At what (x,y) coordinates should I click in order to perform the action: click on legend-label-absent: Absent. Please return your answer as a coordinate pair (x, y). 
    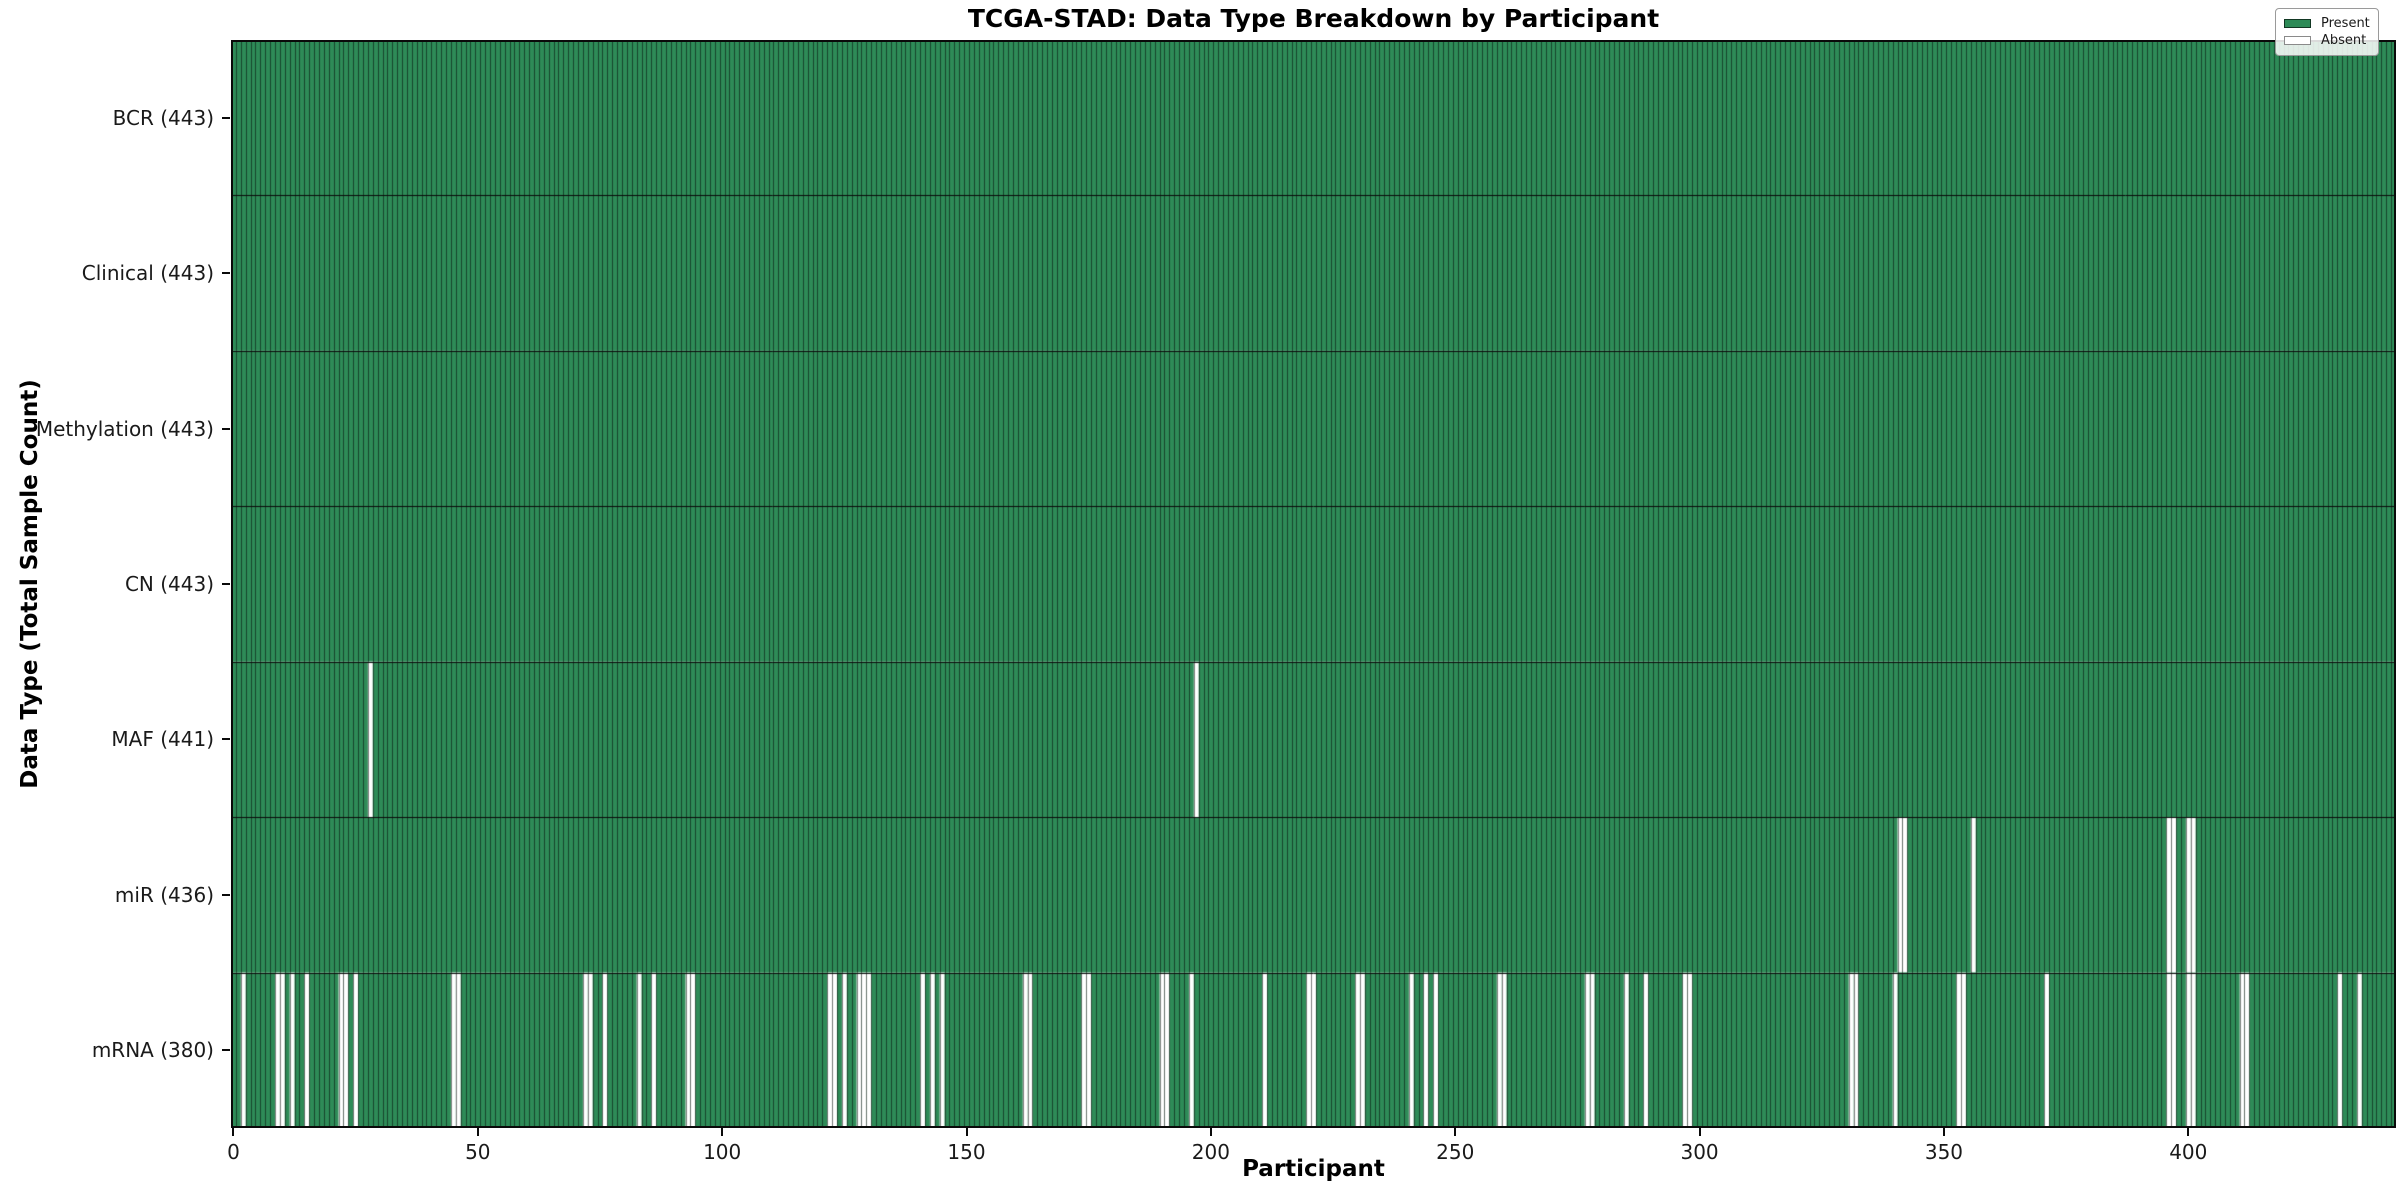
    Looking at the image, I should click on (2344, 40).